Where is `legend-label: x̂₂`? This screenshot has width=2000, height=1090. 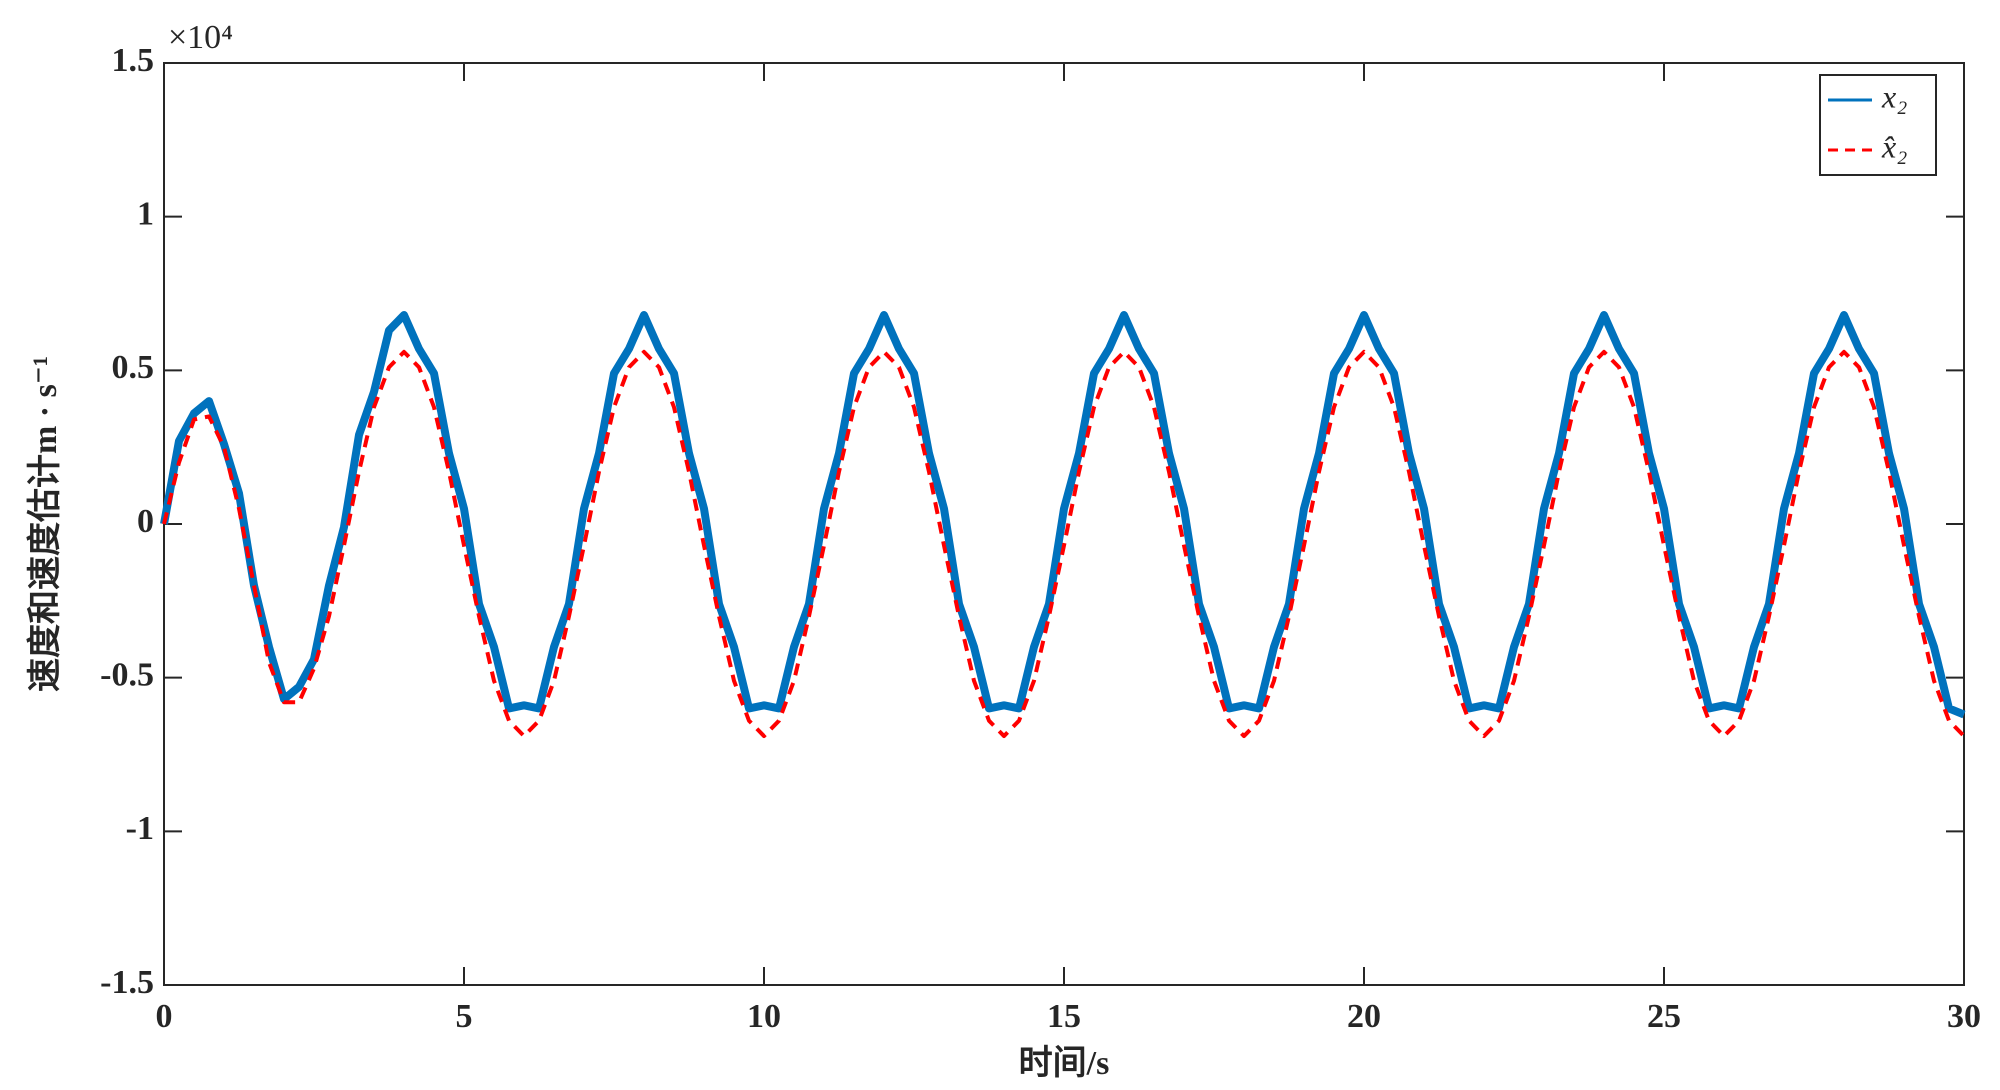 legend-label: x̂₂ is located at coordinates (1894, 146).